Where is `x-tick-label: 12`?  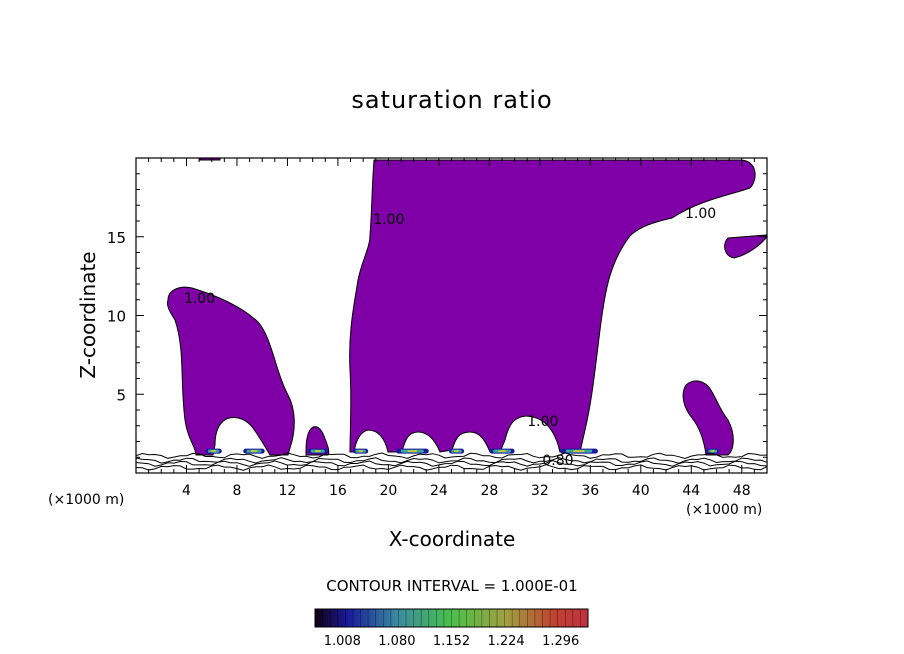
x-tick-label: 12 is located at coordinates (288, 491).